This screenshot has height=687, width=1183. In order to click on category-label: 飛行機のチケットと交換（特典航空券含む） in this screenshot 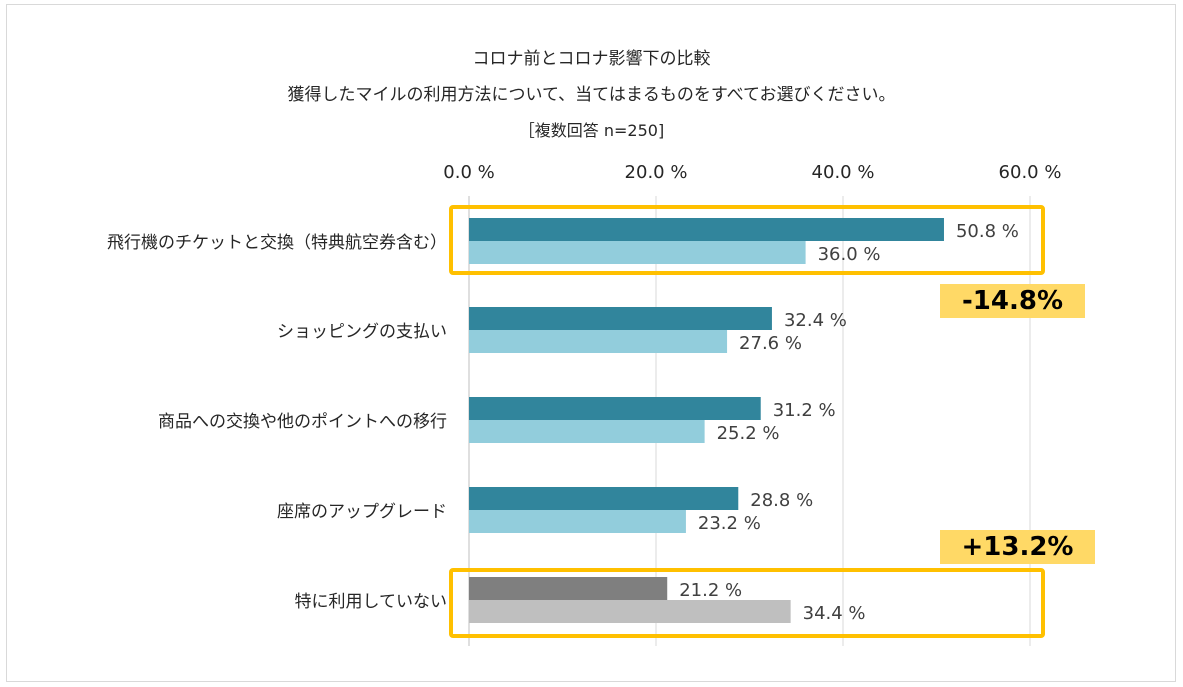, I will do `click(277, 243)`.